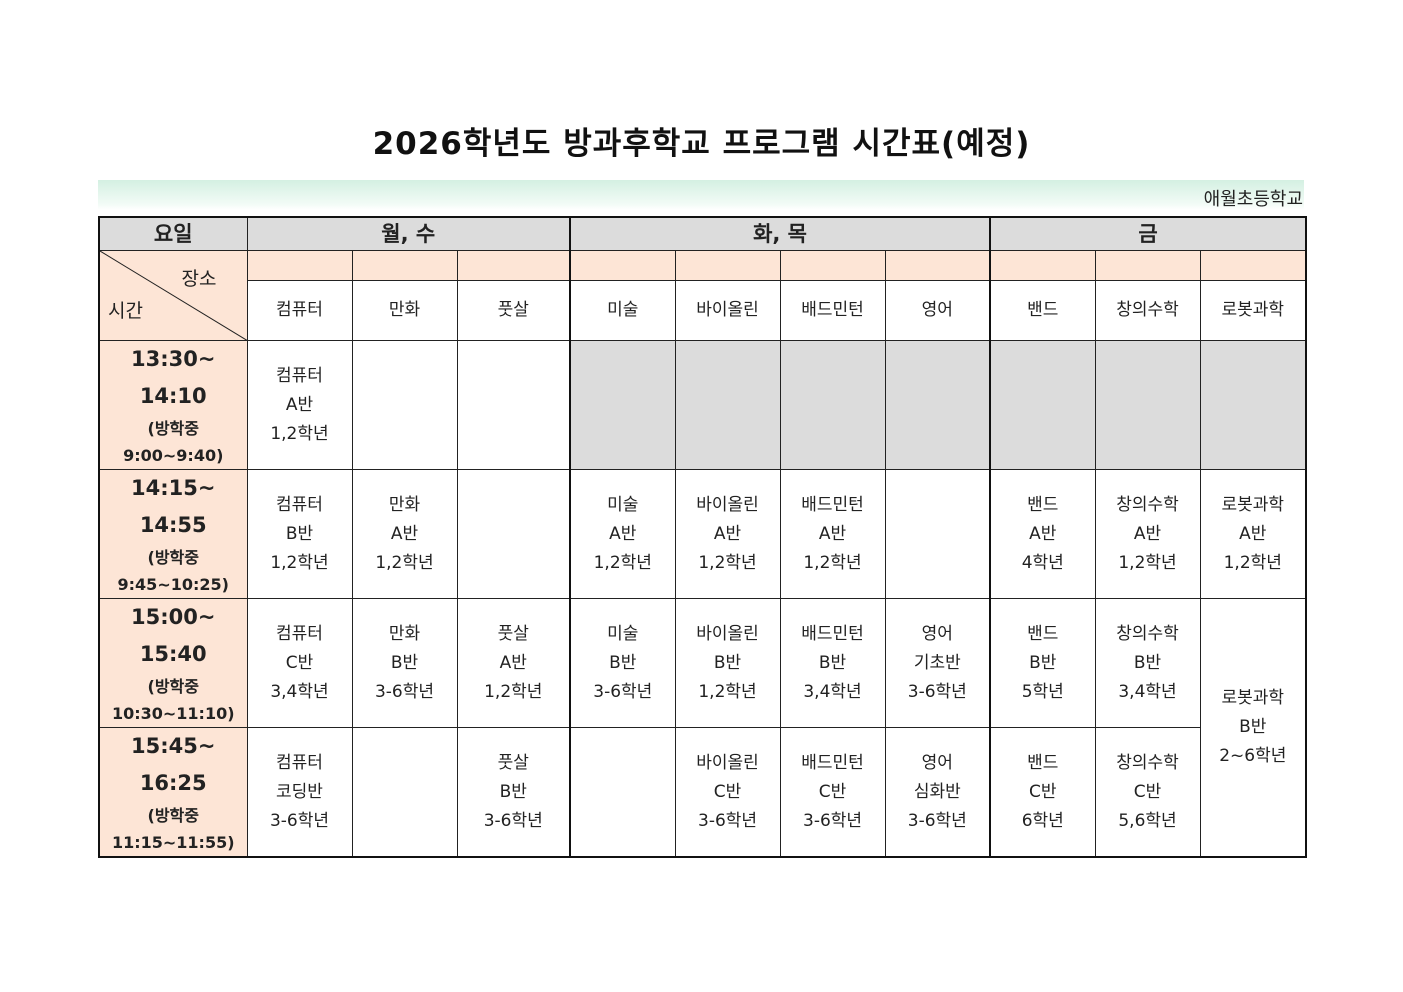  I want to click on time-start: 14:15~, so click(173, 488).